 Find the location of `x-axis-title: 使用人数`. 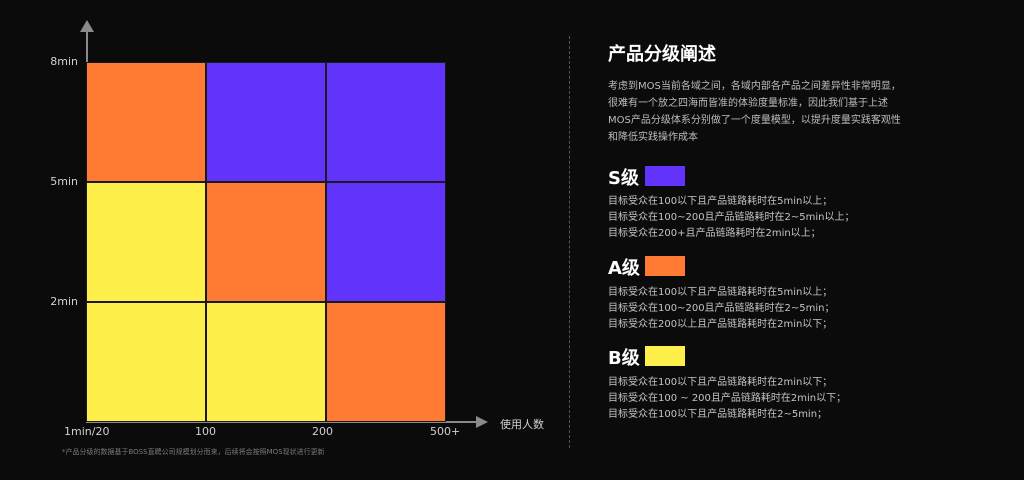

x-axis-title: 使用人数 is located at coordinates (522, 424).